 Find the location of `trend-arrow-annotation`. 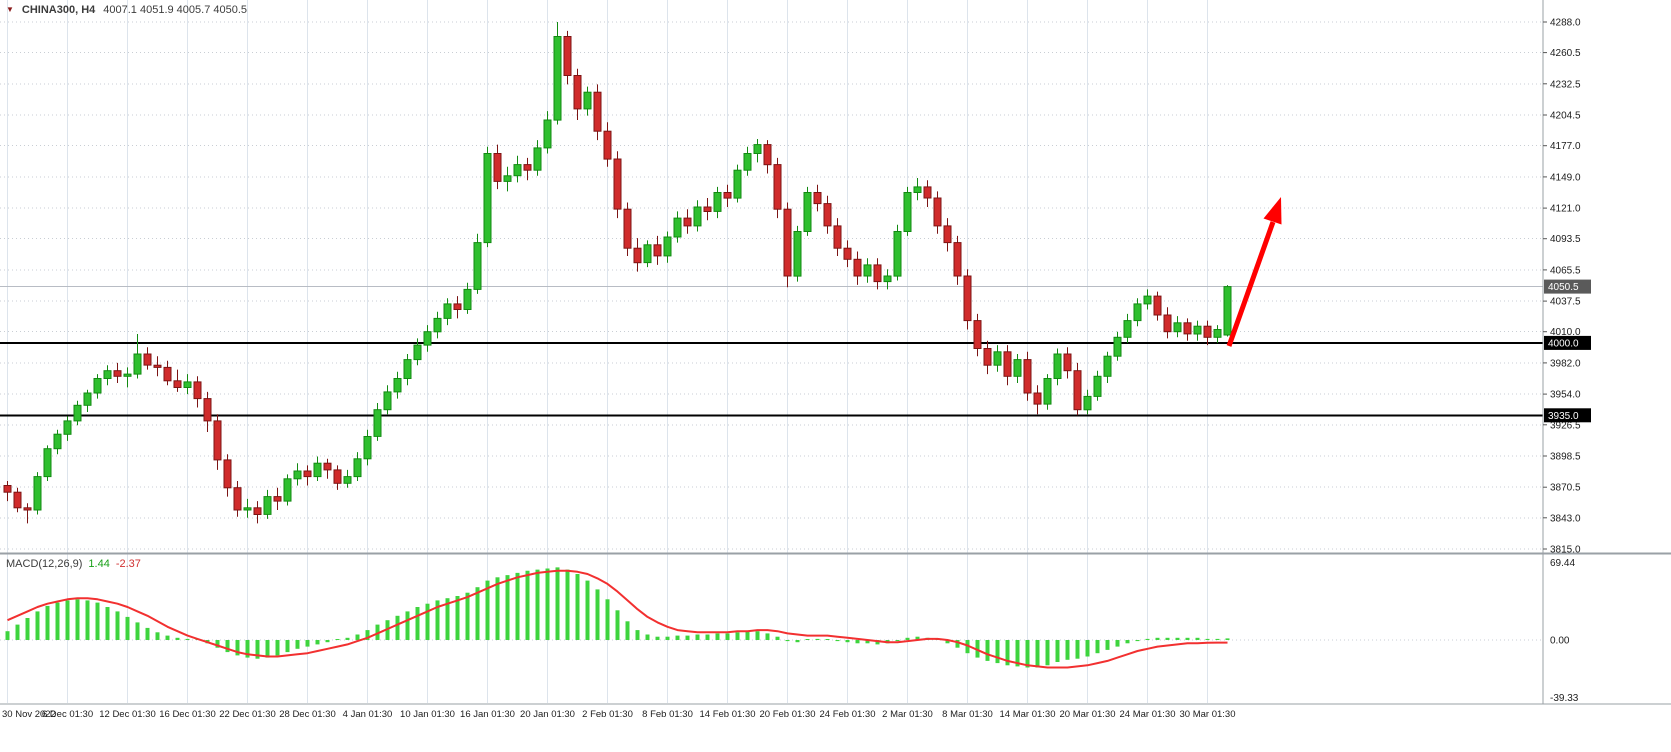

trend-arrow-annotation is located at coordinates (1254, 272).